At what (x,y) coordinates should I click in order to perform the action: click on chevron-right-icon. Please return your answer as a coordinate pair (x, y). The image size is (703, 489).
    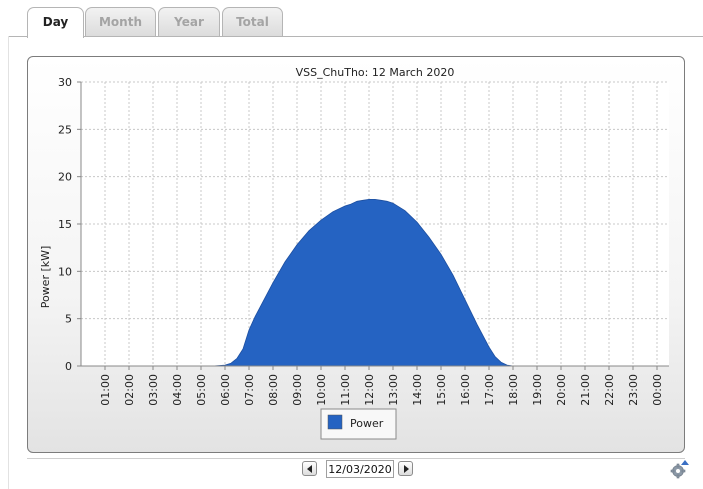
    Looking at the image, I should click on (406, 469).